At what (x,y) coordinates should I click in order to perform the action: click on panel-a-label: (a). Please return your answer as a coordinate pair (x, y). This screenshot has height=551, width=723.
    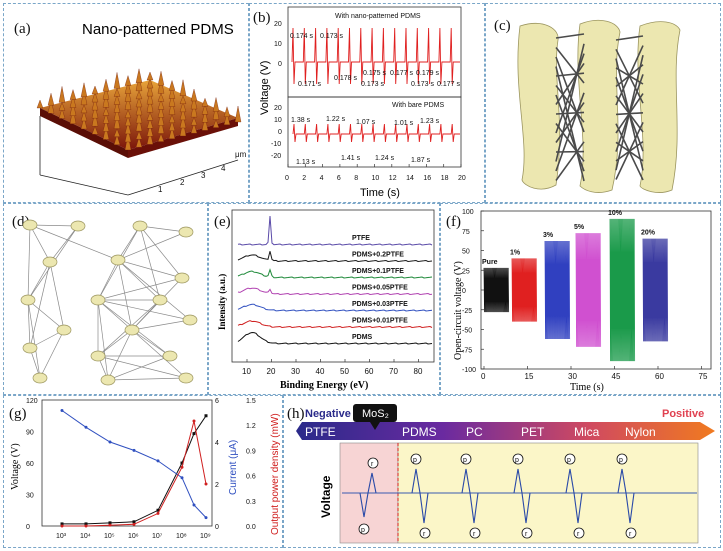
    Looking at the image, I should click on (22, 29).